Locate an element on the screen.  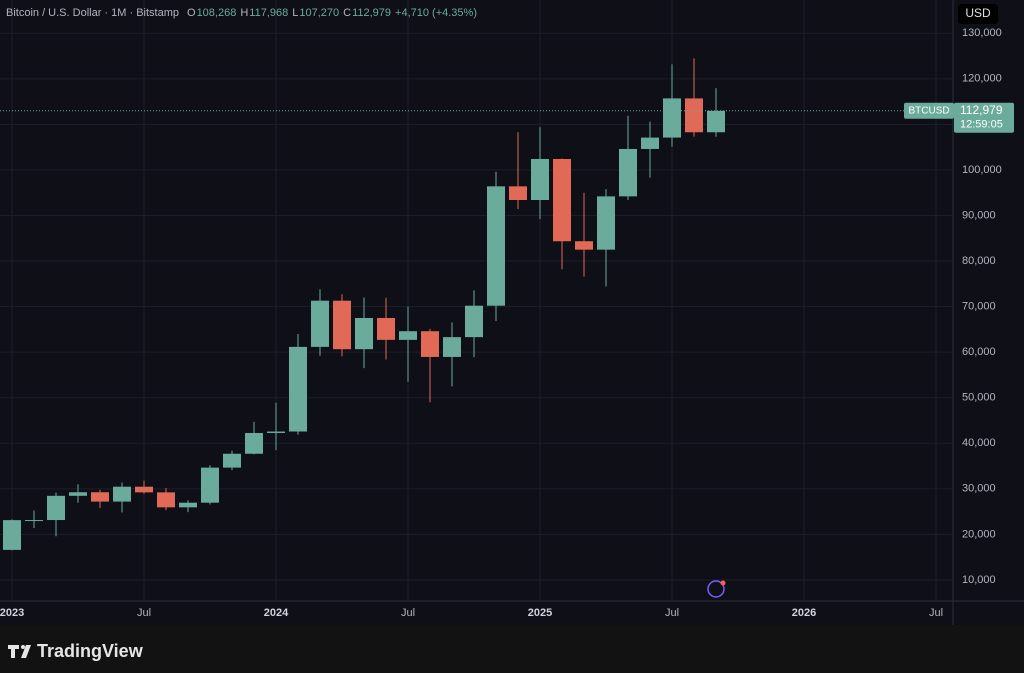
brand-icon is located at coordinates (19, 651).